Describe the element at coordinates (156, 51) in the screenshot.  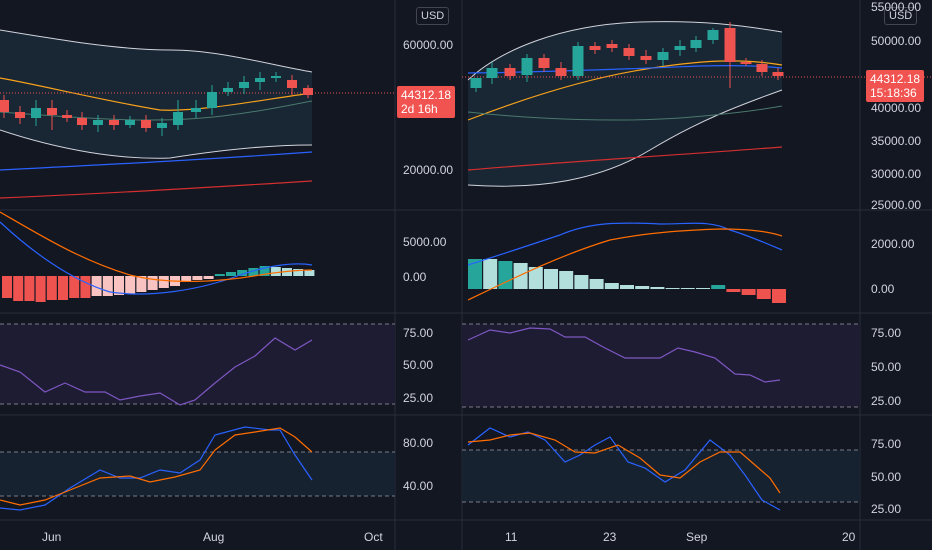
I see `left-bollinger-upper` at that location.